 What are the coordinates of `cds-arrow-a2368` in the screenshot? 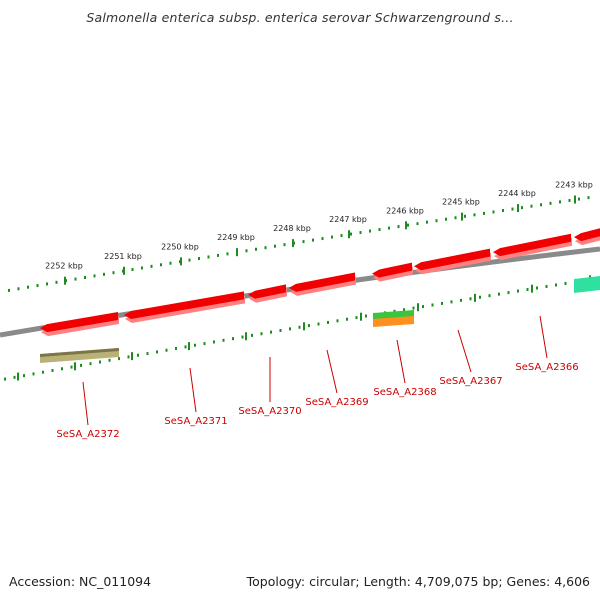 It's located at (392, 270).